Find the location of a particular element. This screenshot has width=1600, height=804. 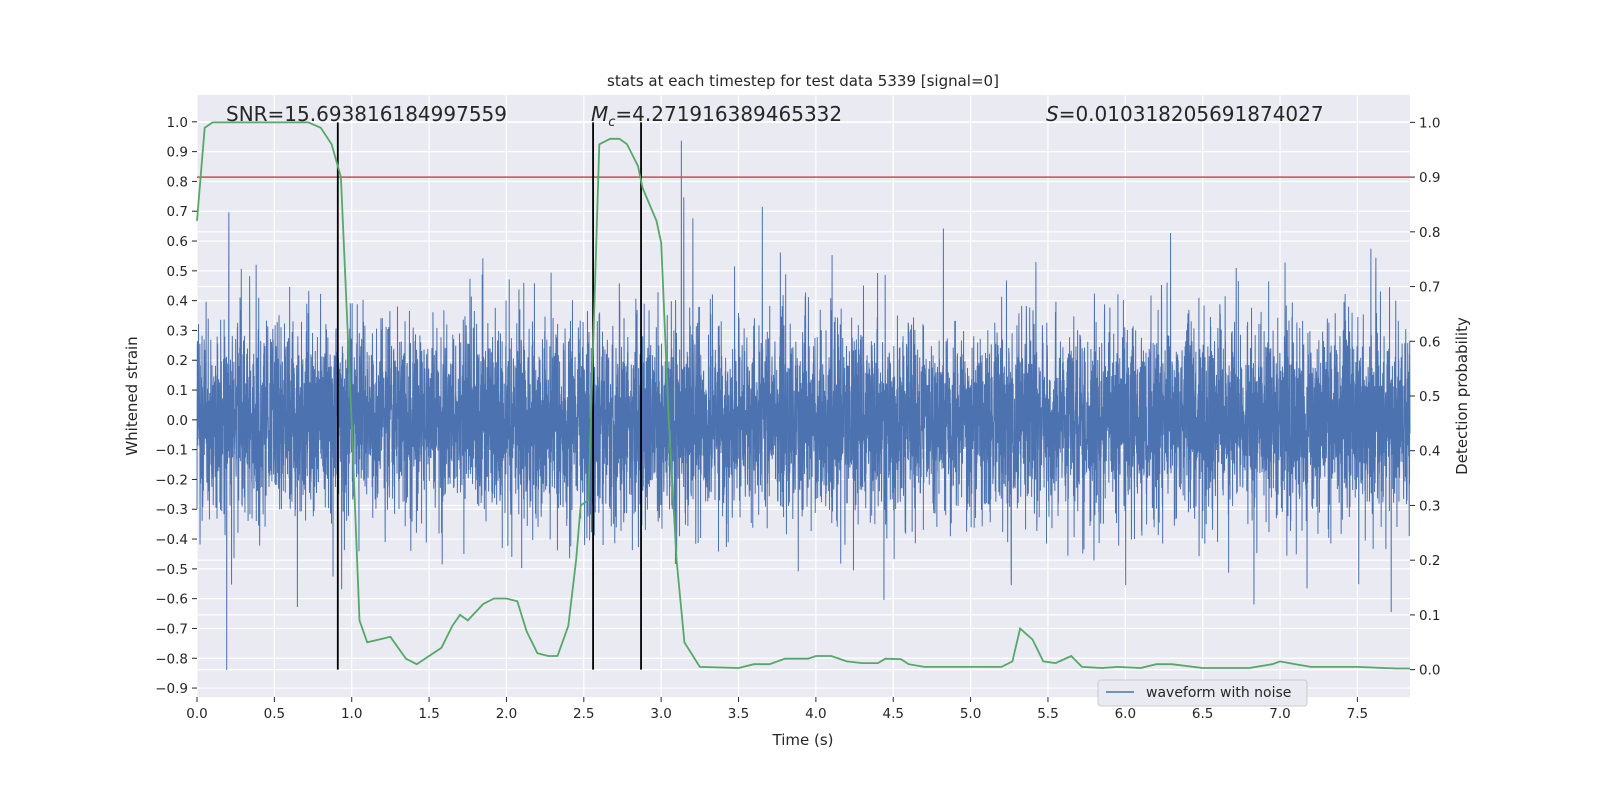

x-tick-label: 5.5 is located at coordinates (1047, 714).